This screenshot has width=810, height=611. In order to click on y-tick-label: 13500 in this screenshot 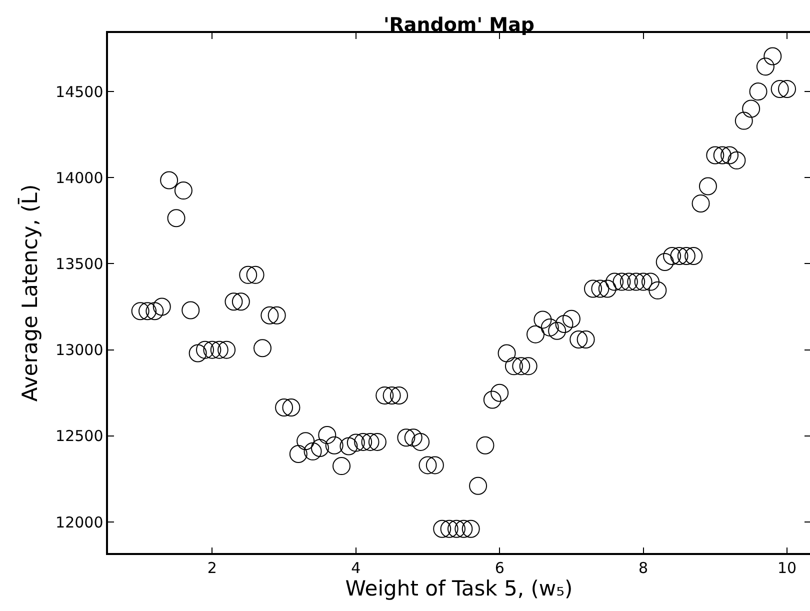, I will do `click(80, 263)`.